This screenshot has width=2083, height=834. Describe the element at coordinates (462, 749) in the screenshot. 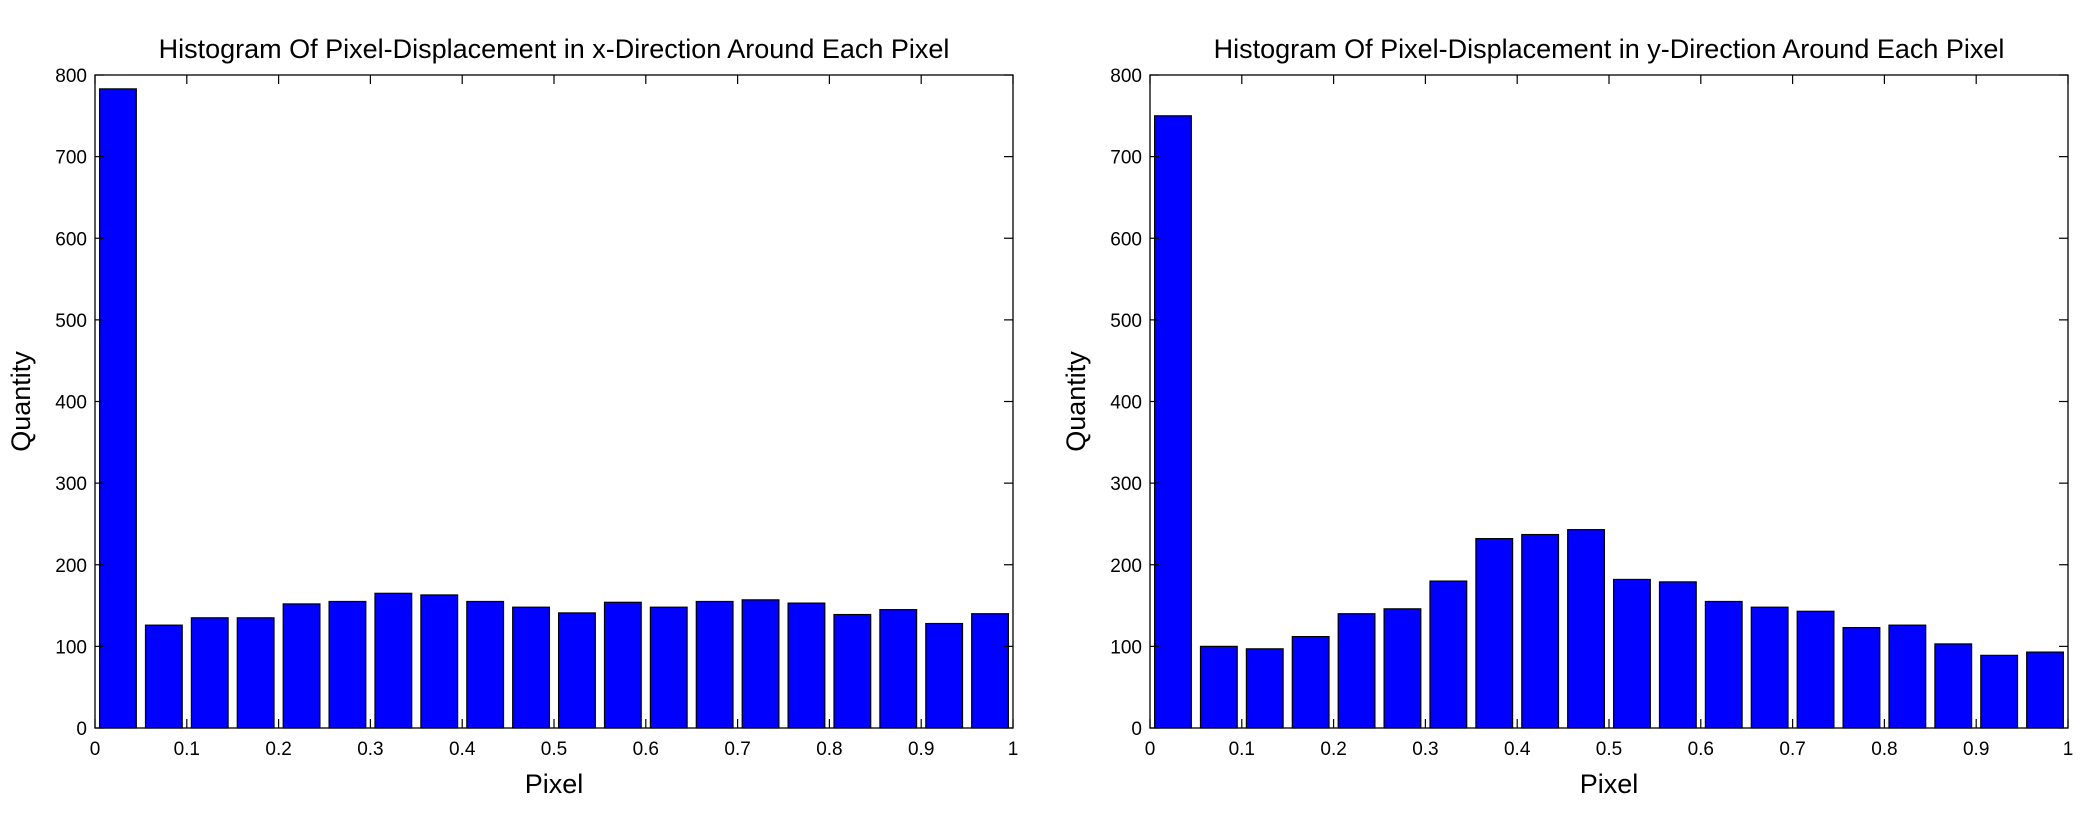

I see `chart-0-xtick-label: 0.4` at that location.